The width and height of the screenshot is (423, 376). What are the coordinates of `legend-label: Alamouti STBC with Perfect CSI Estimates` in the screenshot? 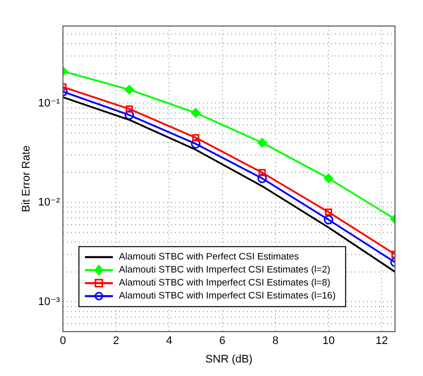 It's located at (209, 257).